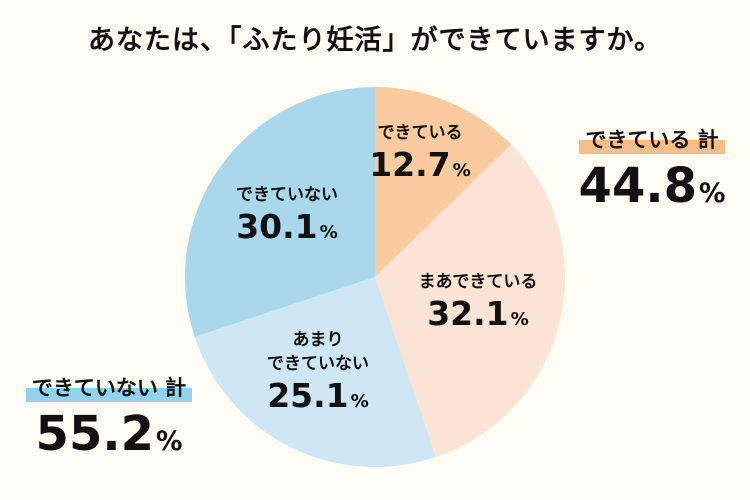  What do you see at coordinates (652, 171) in the screenshot?
I see `total-done: できている 計 44.8%` at bounding box center [652, 171].